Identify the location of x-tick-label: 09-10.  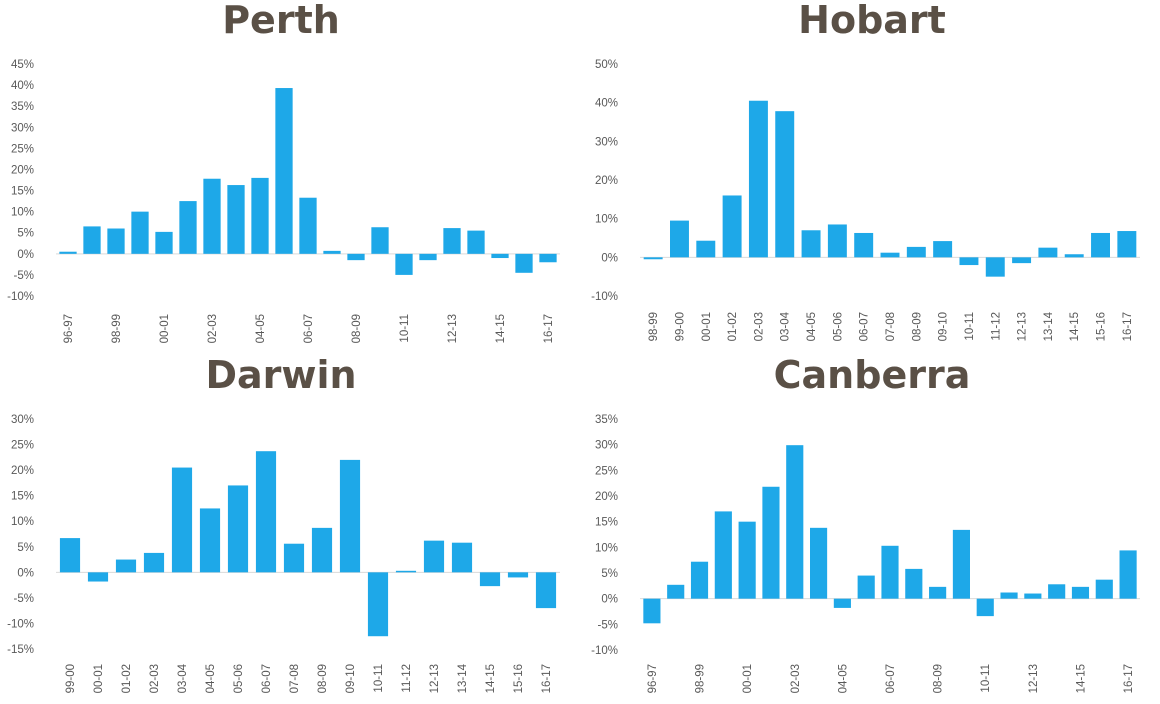
(944, 326).